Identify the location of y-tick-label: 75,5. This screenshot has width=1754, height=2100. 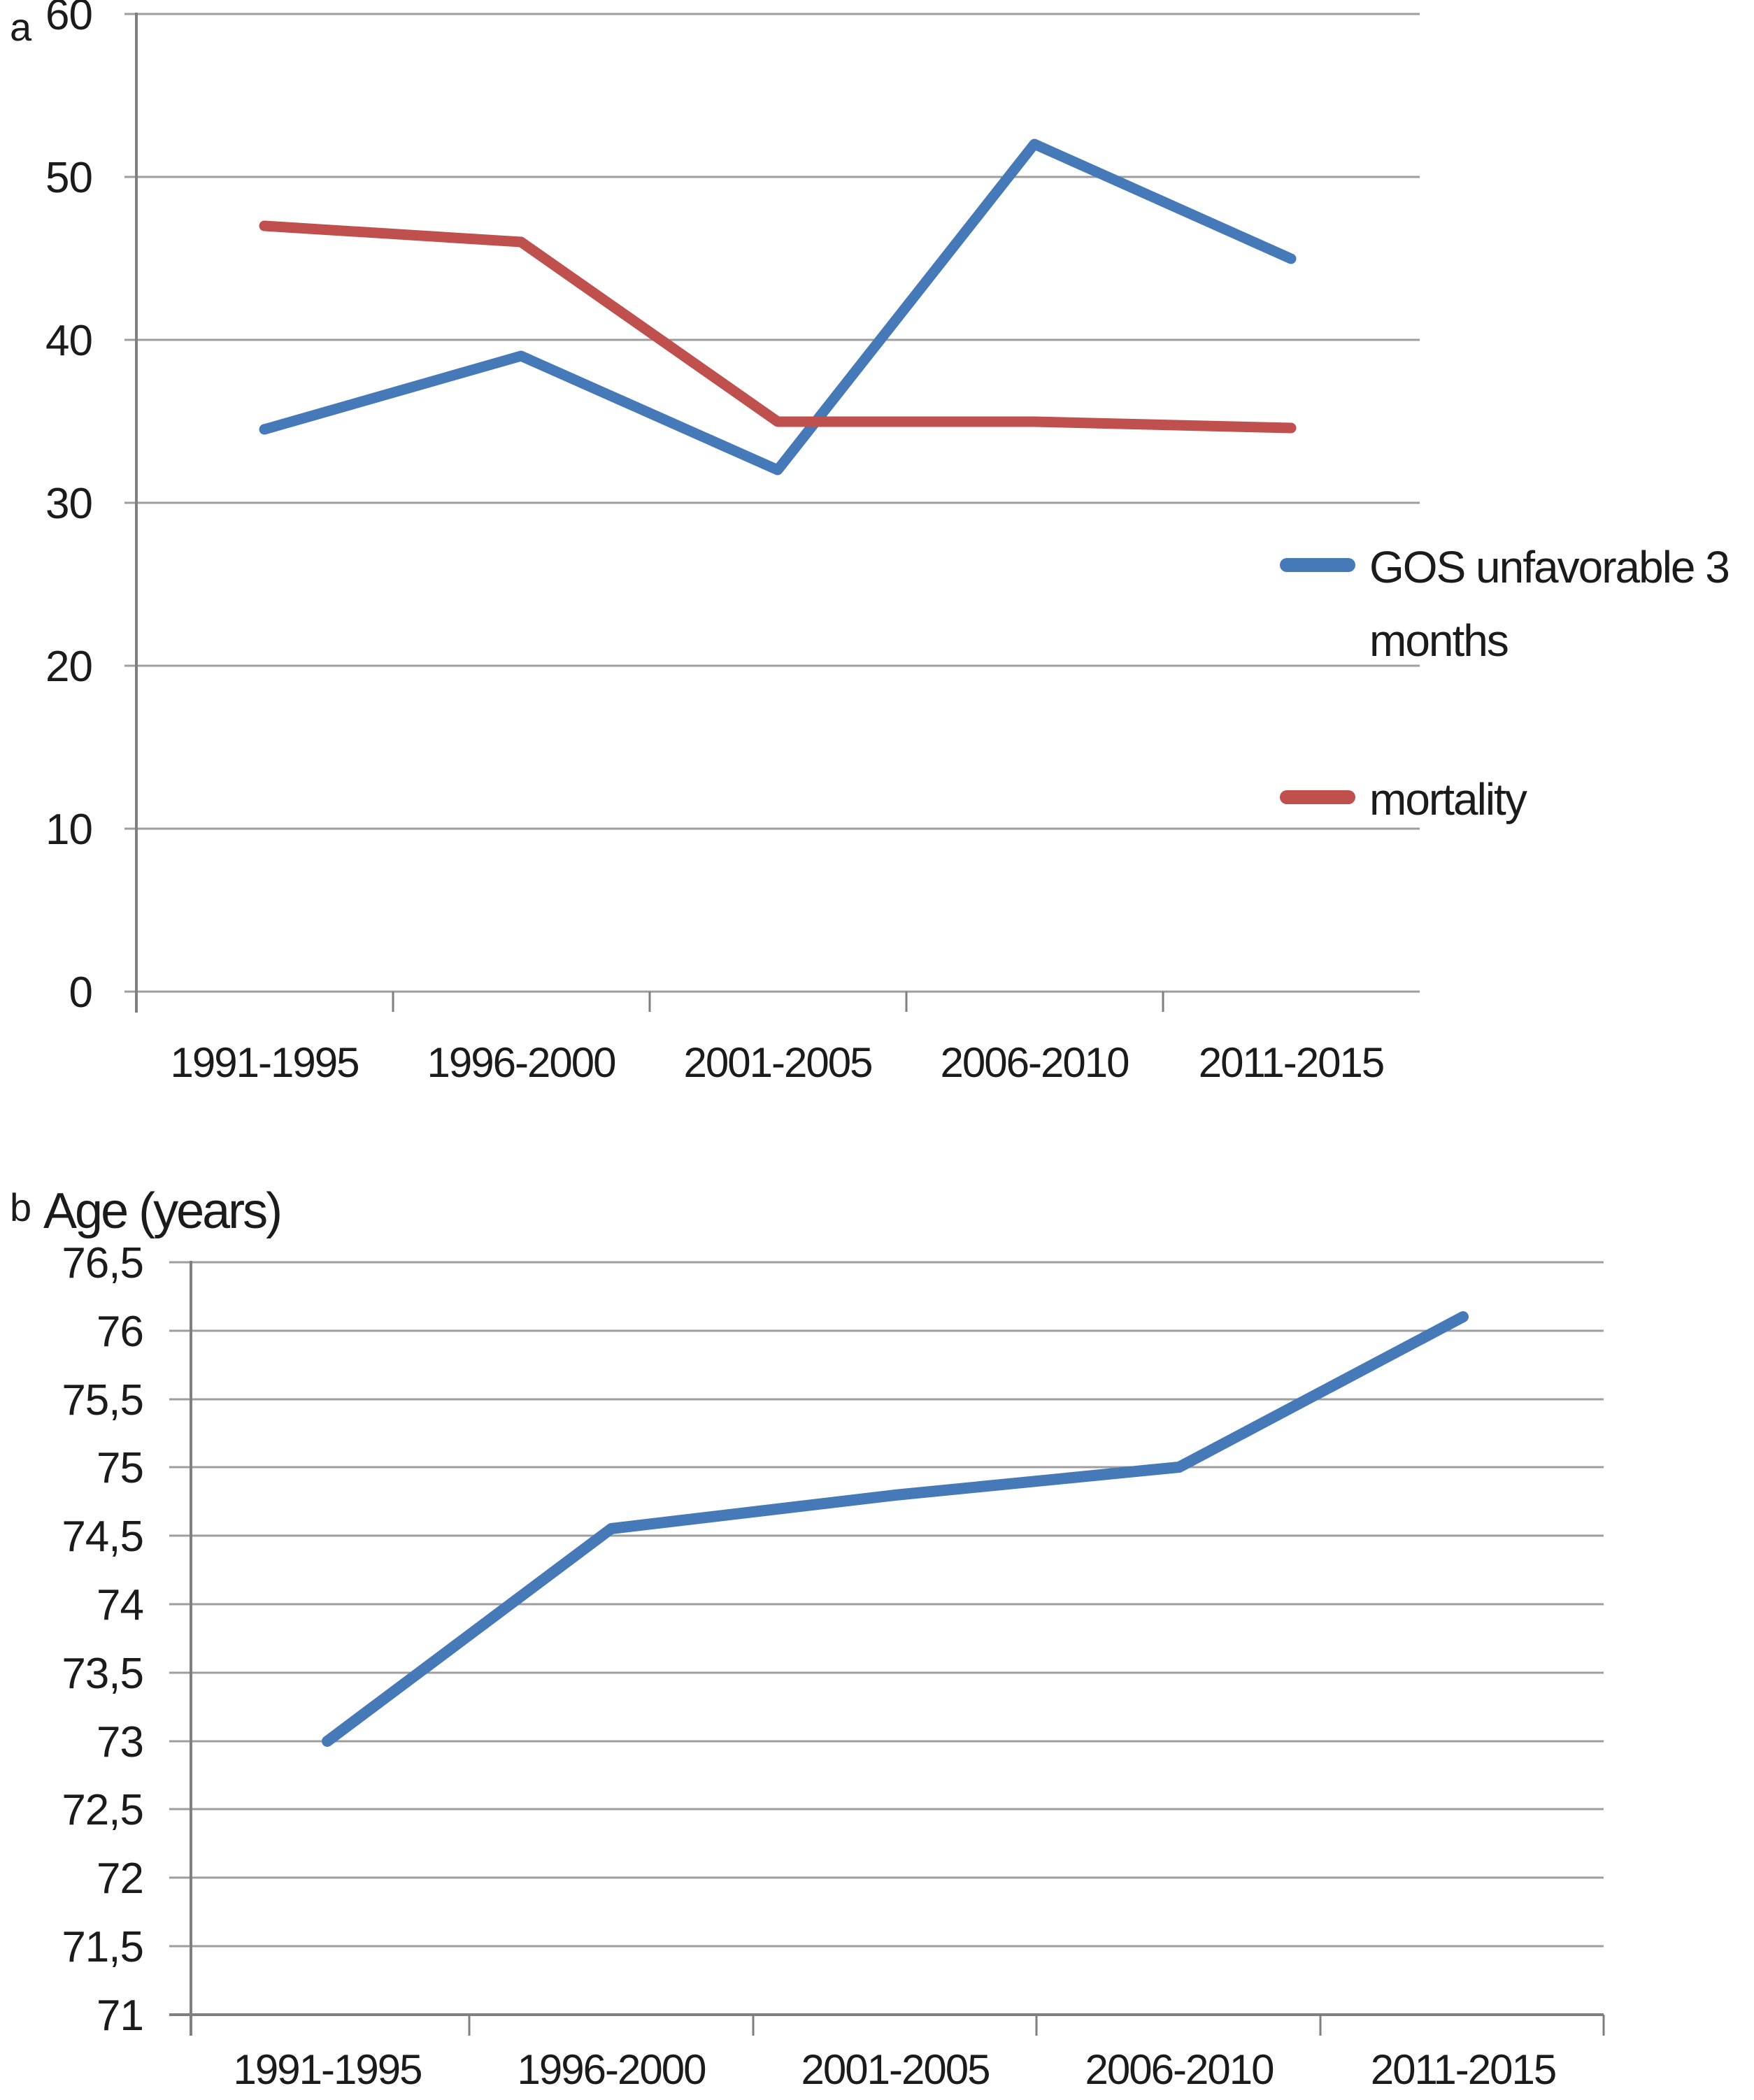
(103, 1400).